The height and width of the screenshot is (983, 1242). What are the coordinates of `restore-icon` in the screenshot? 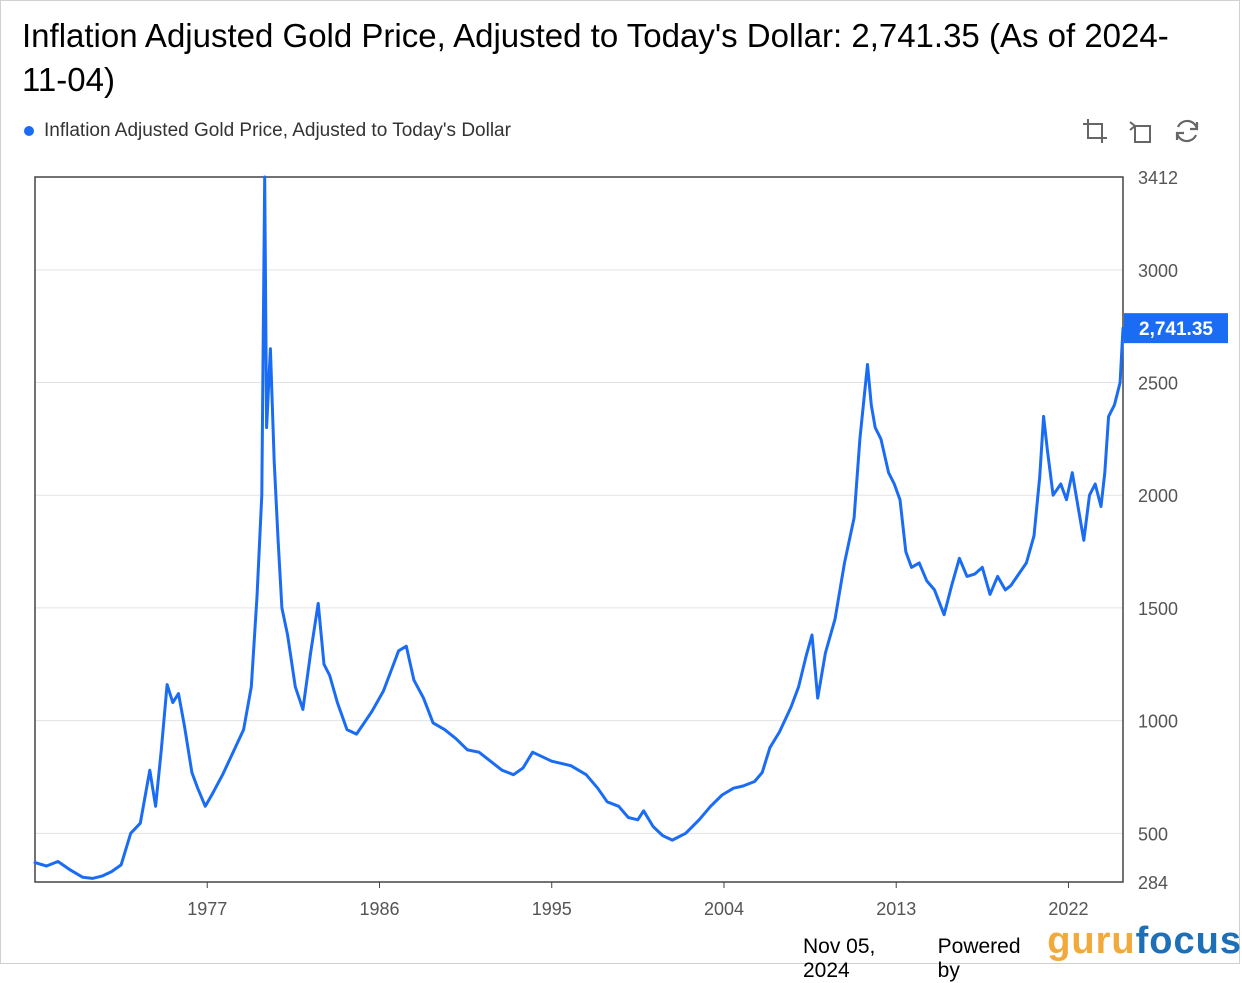 It's located at (1187, 131).